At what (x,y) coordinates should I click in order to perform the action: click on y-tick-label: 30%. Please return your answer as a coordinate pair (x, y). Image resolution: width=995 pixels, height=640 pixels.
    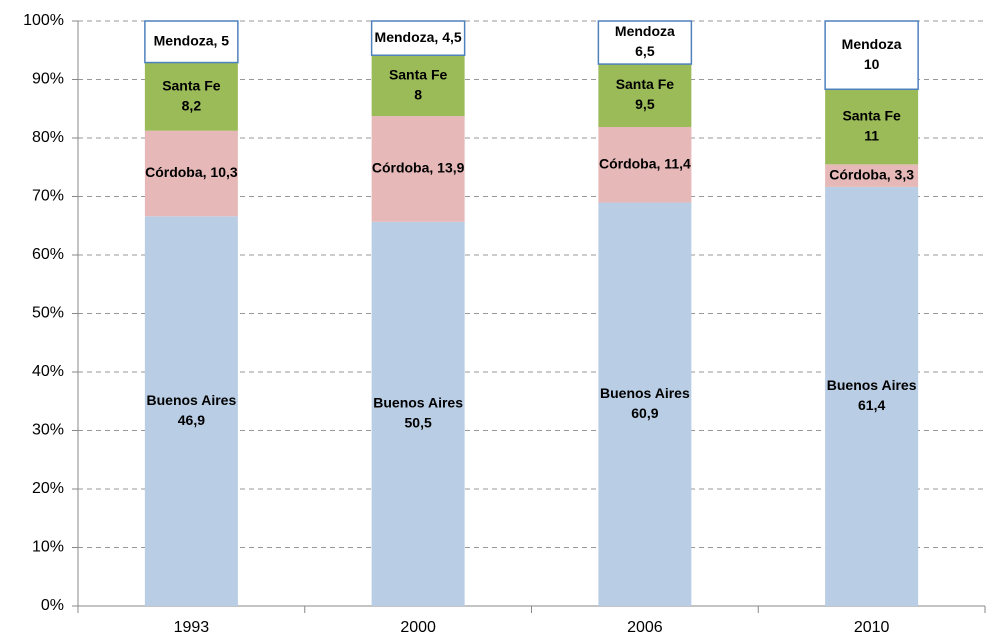
    Looking at the image, I should click on (48, 430).